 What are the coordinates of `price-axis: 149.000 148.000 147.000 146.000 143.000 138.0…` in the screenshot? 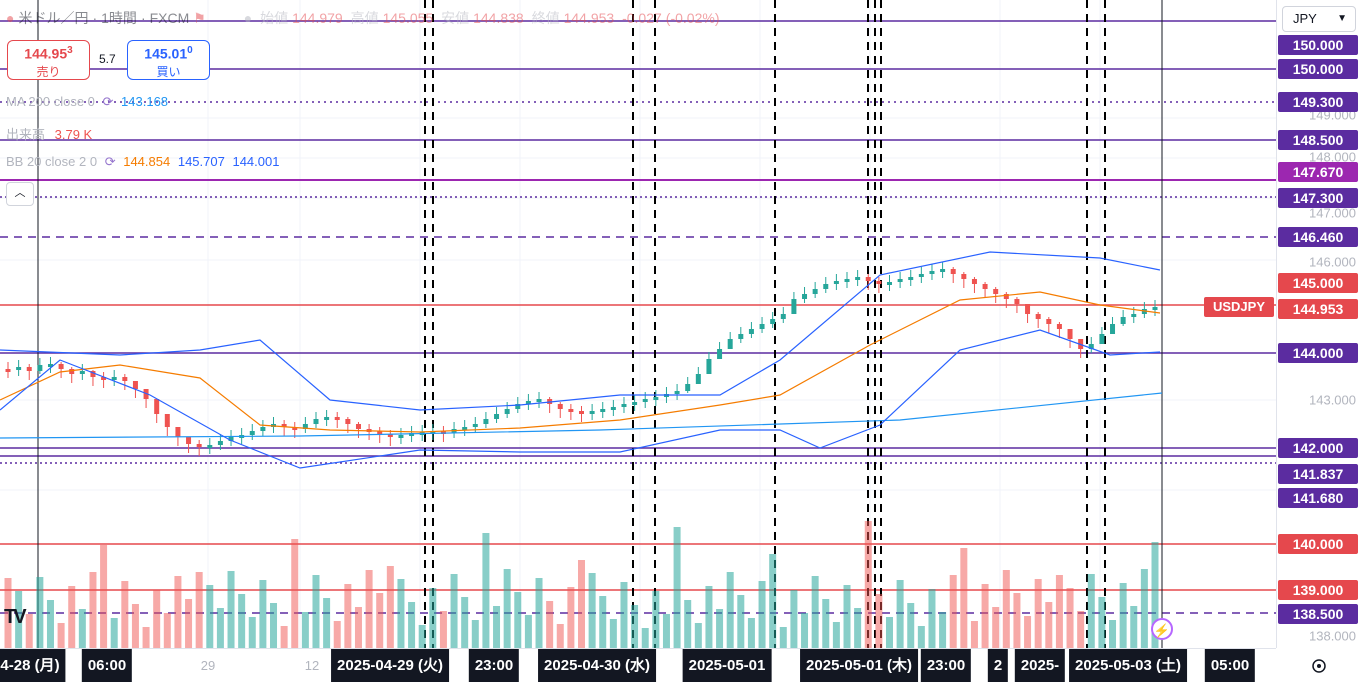 It's located at (1318, 324).